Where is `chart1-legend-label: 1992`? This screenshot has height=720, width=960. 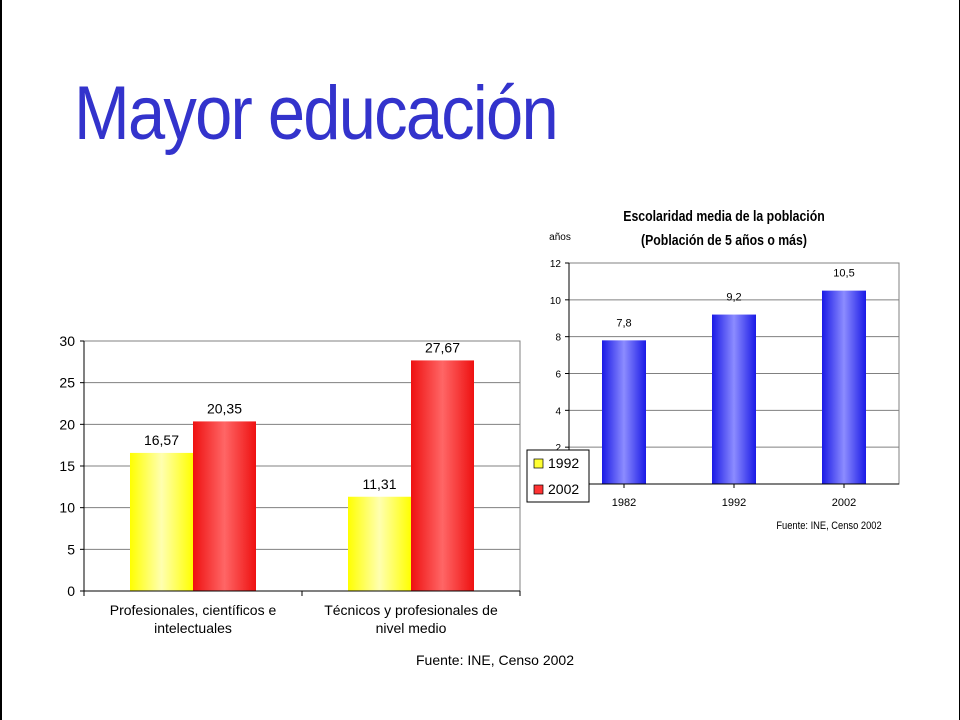 chart1-legend-label: 1992 is located at coordinates (563, 463).